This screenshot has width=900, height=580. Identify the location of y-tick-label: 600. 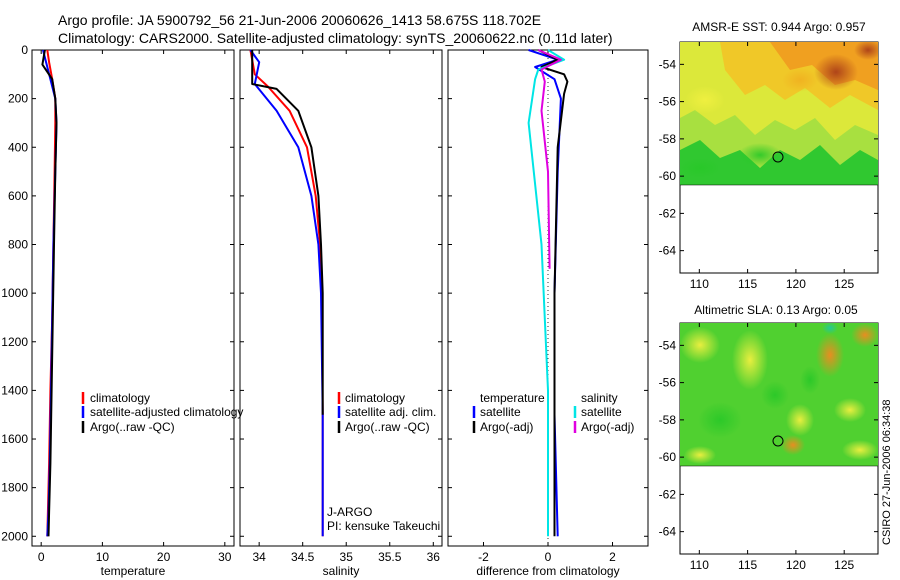
(18, 196).